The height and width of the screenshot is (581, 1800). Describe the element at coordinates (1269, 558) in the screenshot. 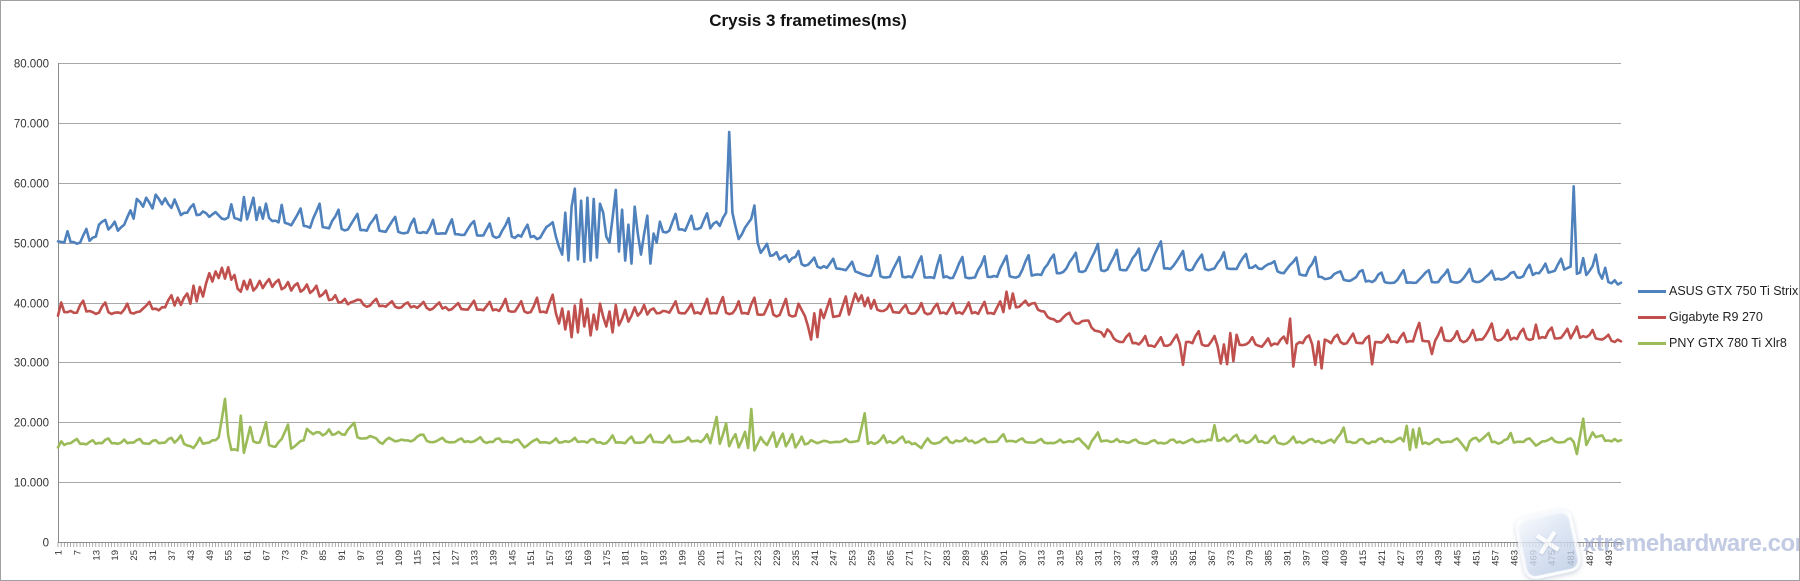

I see `x-tick-label: 385` at that location.